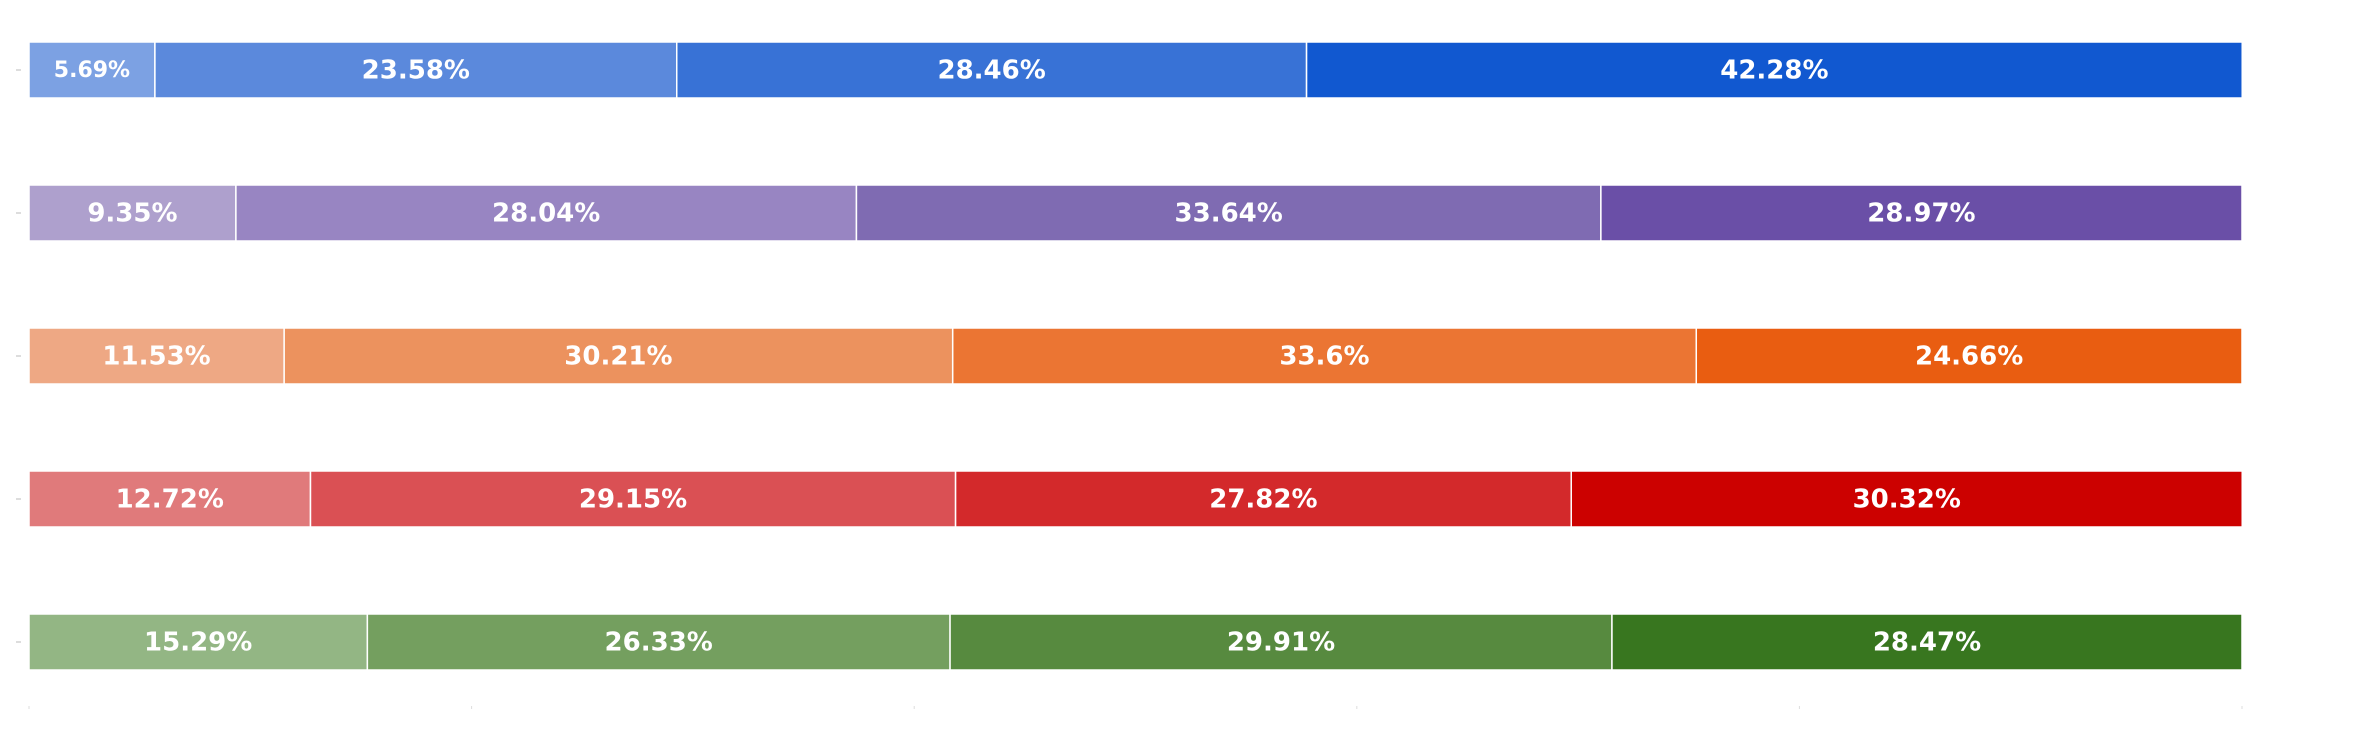  I want to click on data-label: 12.72%, so click(170, 500).